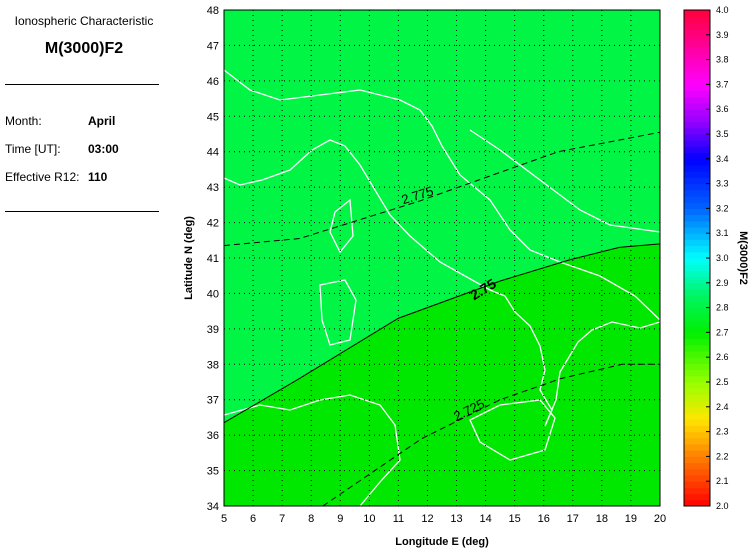 This screenshot has height=551, width=755. What do you see at coordinates (23, 121) in the screenshot?
I see `month-label: Month:` at bounding box center [23, 121].